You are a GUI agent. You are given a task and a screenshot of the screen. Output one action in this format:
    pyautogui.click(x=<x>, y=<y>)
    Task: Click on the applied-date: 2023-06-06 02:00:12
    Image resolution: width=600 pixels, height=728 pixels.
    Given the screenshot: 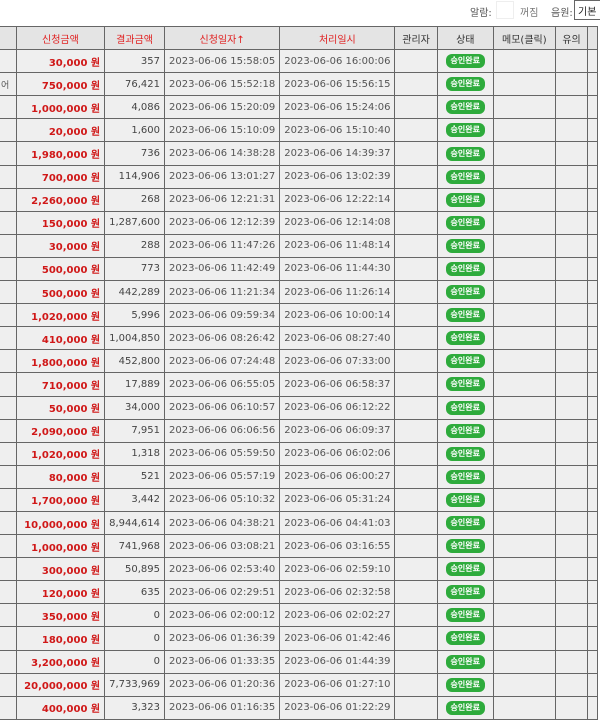 What is the action you would take?
    pyautogui.click(x=222, y=615)
    